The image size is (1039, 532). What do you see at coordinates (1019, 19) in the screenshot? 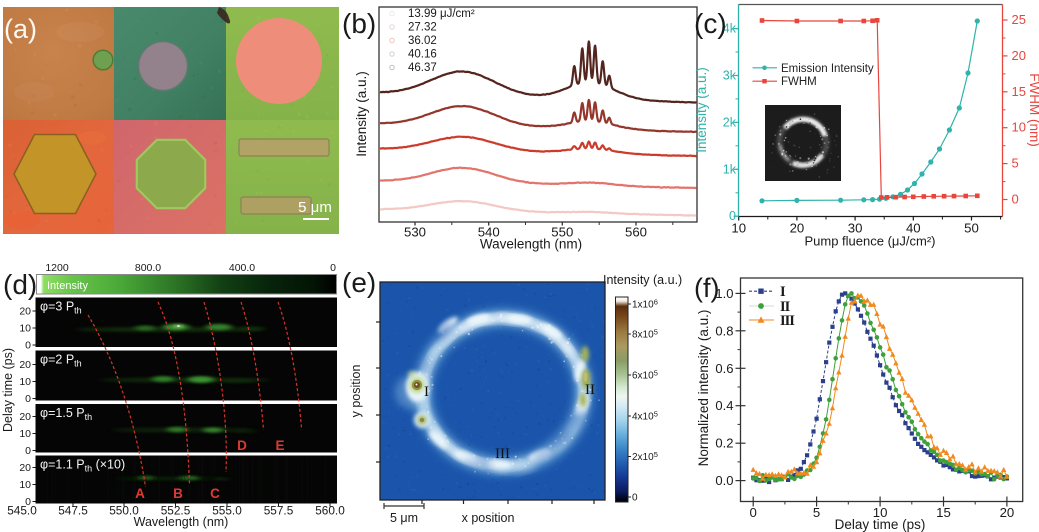
I see `svg-text: 25` at bounding box center [1019, 19].